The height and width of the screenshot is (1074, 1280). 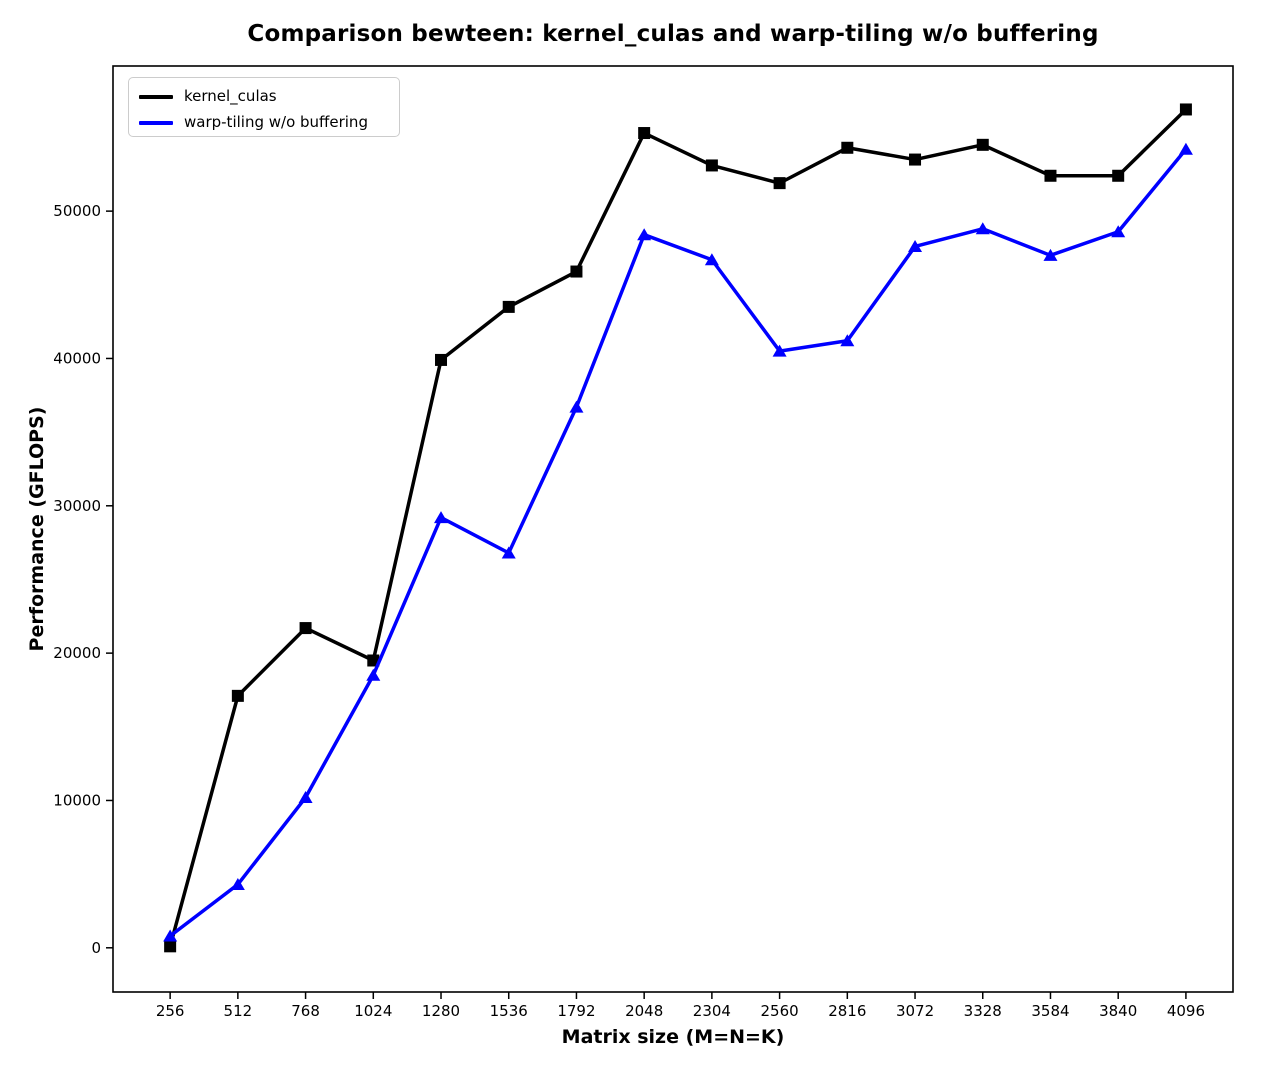 I want to click on x-tick-label: 2816, so click(x=847, y=1011).